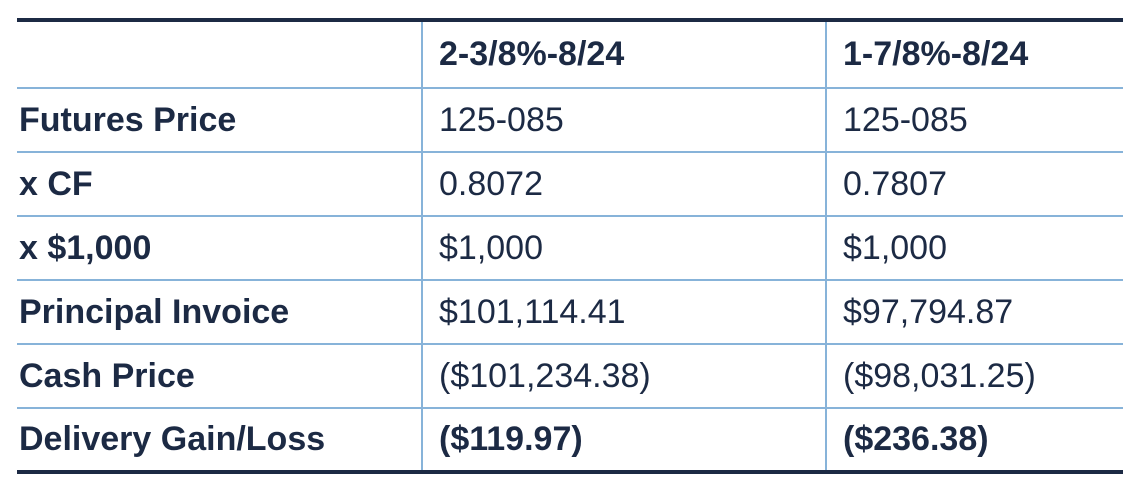  What do you see at coordinates (623, 312) in the screenshot?
I see `cell-value: $101,114.41` at bounding box center [623, 312].